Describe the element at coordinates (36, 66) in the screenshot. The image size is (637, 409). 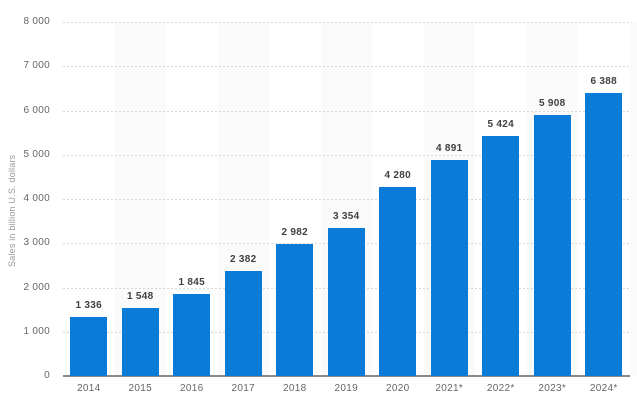
I see `y-tick-label: 7 000` at that location.